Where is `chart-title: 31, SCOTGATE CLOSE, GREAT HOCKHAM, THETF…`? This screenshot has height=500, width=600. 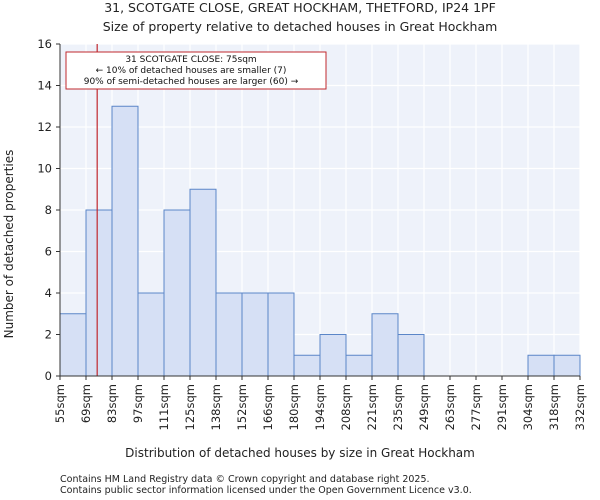
chart-title: 31, SCOTGATE CLOSE, GREAT HOCKHAM, THETF… is located at coordinates (300, 7).